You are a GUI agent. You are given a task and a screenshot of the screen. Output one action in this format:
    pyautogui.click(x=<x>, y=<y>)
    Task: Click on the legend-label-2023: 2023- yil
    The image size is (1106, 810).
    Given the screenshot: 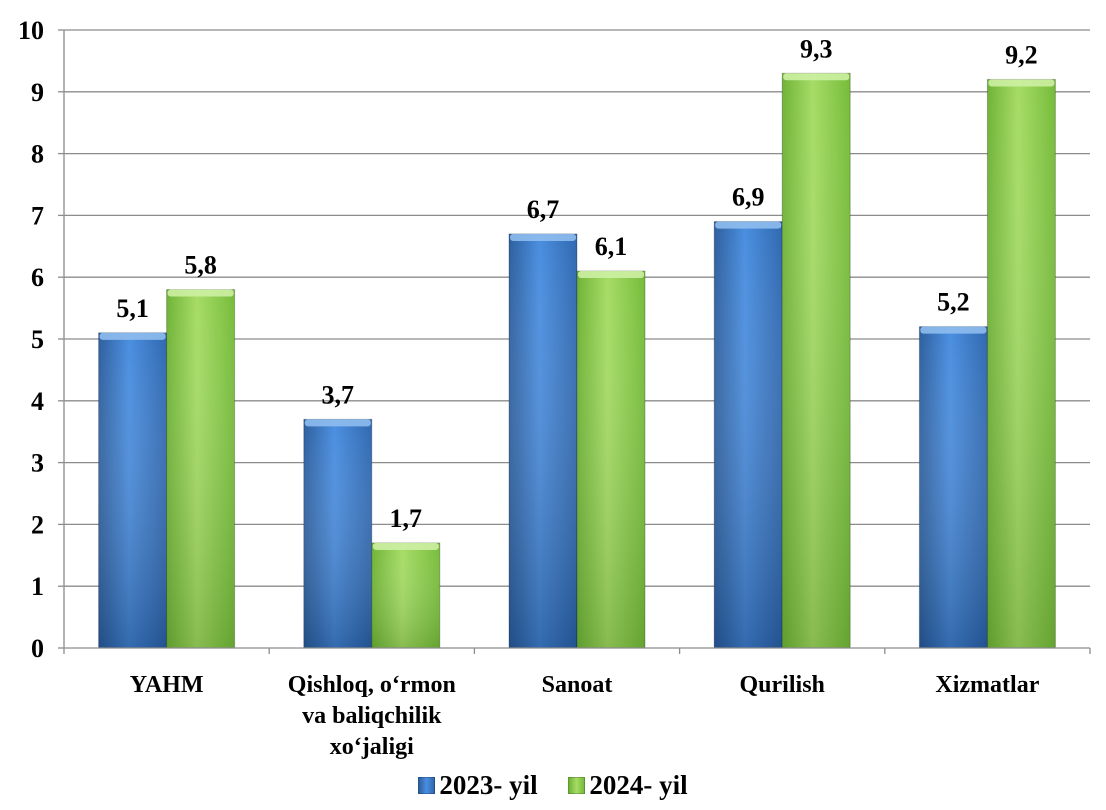 What is the action you would take?
    pyautogui.click(x=488, y=785)
    